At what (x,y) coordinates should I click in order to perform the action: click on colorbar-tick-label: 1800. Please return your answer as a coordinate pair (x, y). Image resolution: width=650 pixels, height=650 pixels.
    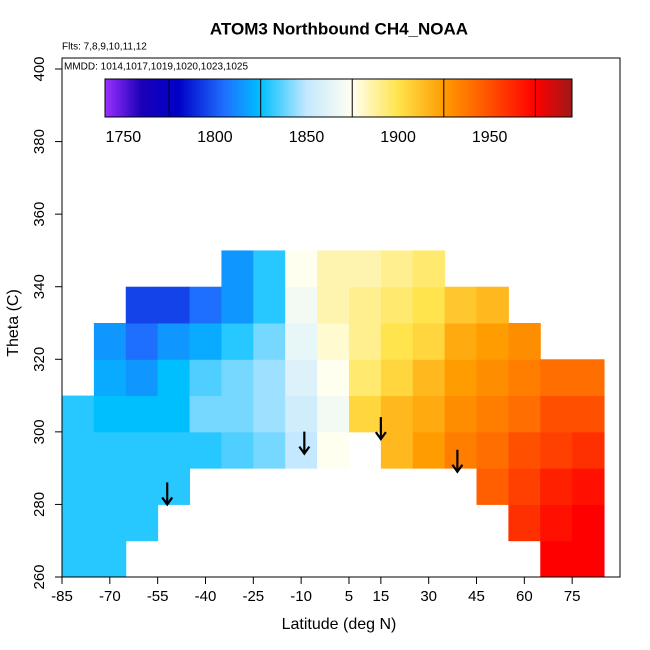
    Looking at the image, I should click on (215, 137).